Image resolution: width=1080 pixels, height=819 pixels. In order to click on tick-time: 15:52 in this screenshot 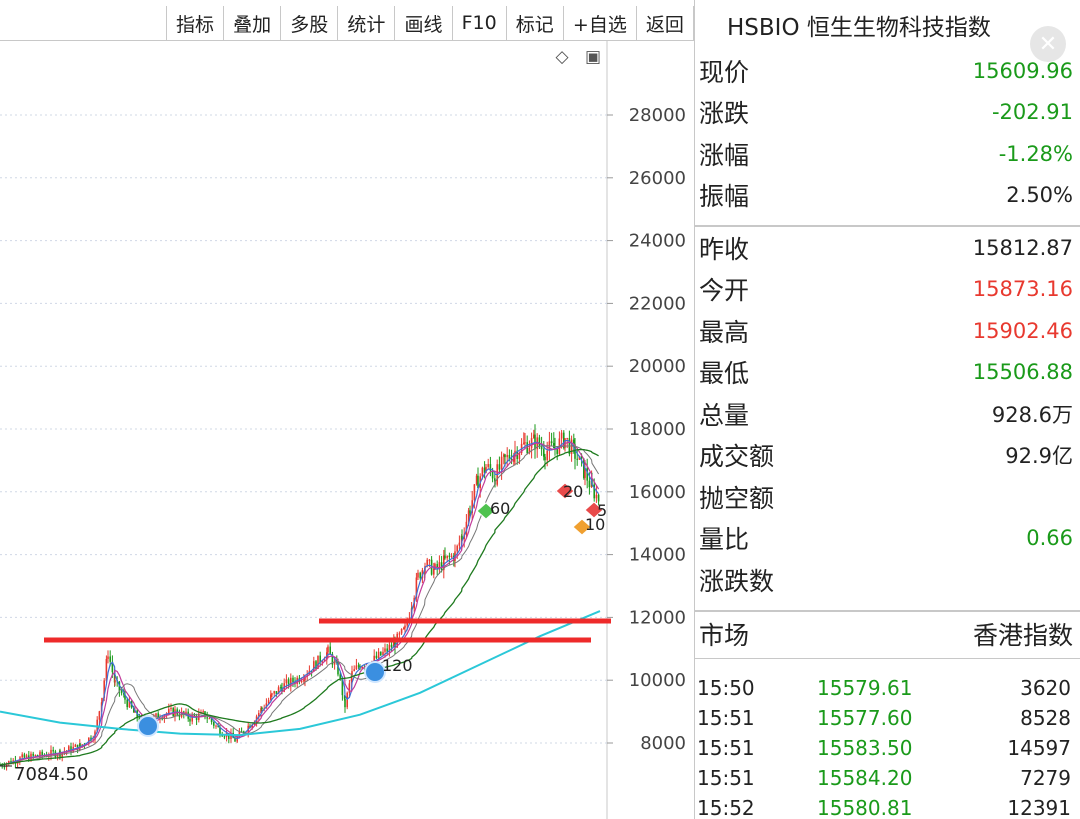, I will do `click(726, 807)`.